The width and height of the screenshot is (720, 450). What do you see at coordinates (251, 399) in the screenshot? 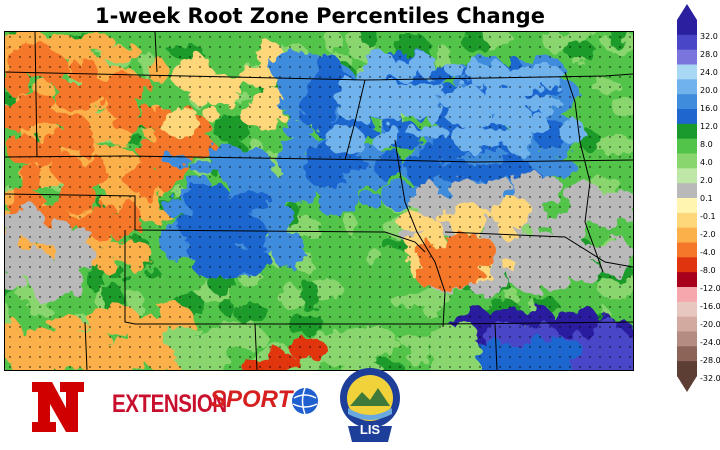
I see `sport-wordmark: SPORT` at bounding box center [251, 399].